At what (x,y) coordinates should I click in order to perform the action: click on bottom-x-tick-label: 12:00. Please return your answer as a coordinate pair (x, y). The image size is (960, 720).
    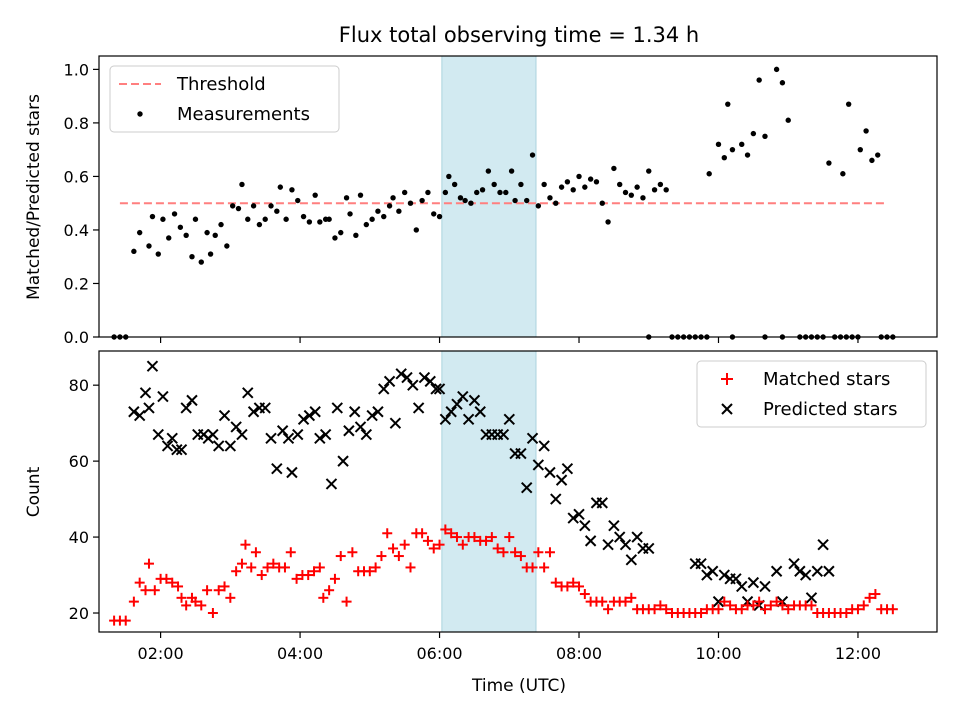
    Looking at the image, I should click on (858, 653).